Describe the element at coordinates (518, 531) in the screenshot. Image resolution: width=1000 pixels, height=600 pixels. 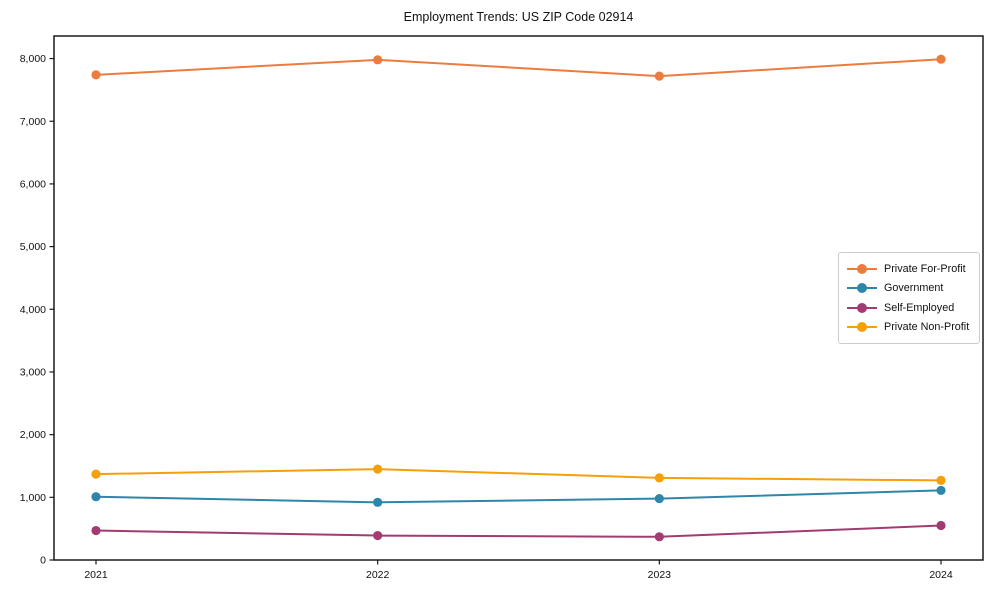
I see `series-line-self-employed` at that location.